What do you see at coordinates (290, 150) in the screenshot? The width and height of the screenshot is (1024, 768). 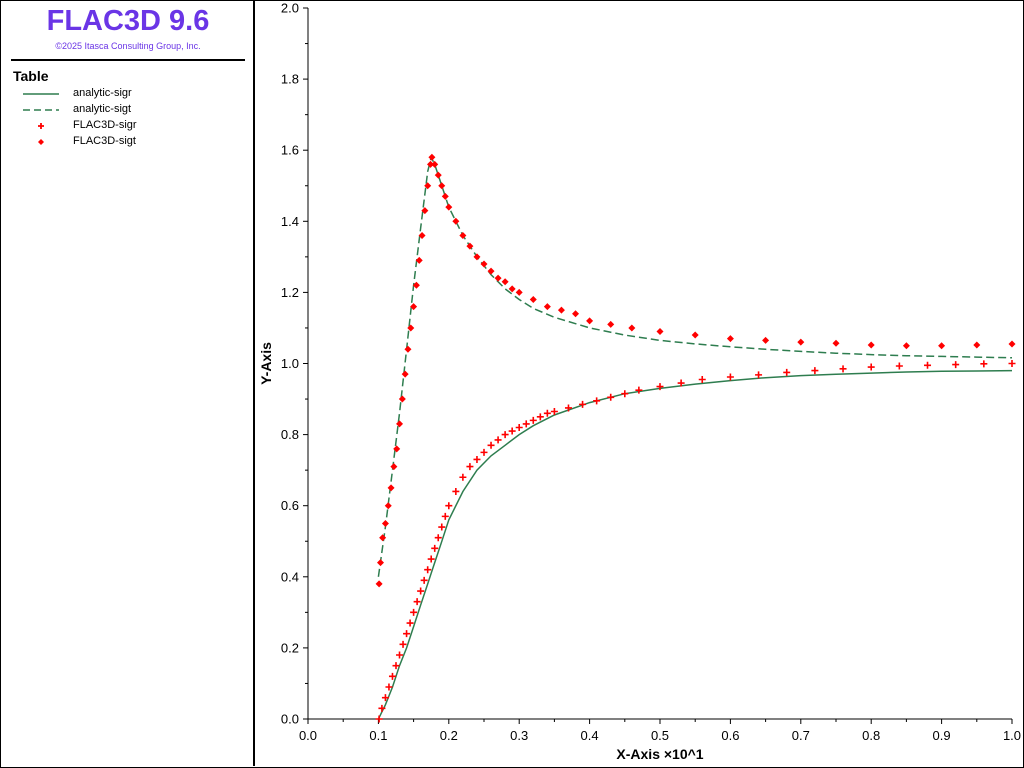 I see `y-tick-label: 1.6` at bounding box center [290, 150].